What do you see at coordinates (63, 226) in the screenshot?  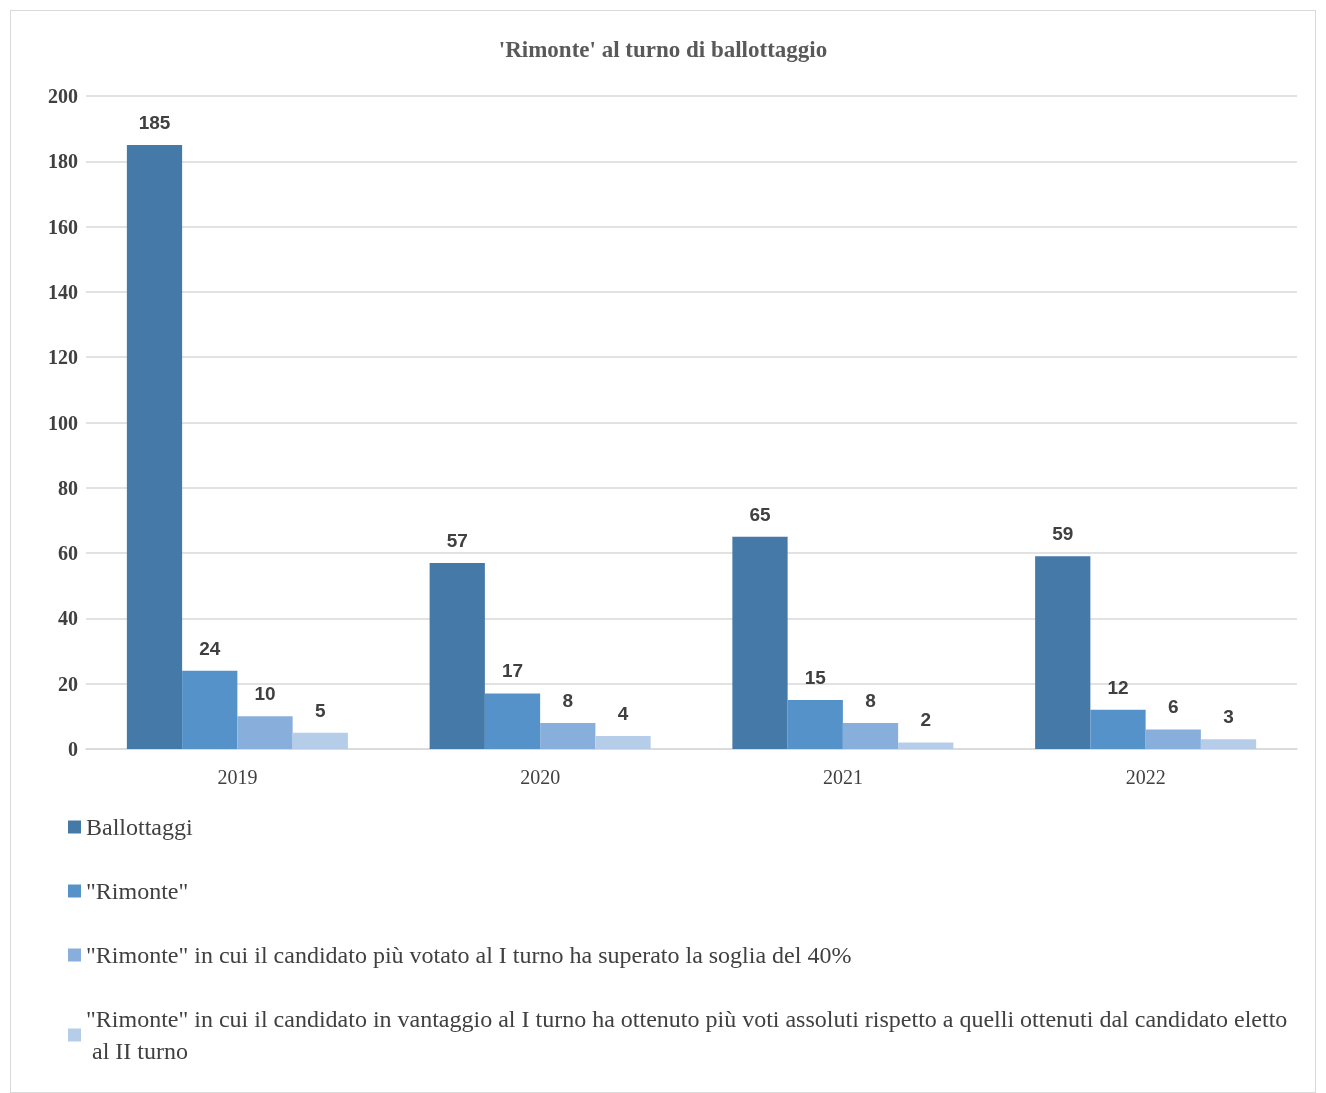 I see `y-tick-label: 160` at bounding box center [63, 226].